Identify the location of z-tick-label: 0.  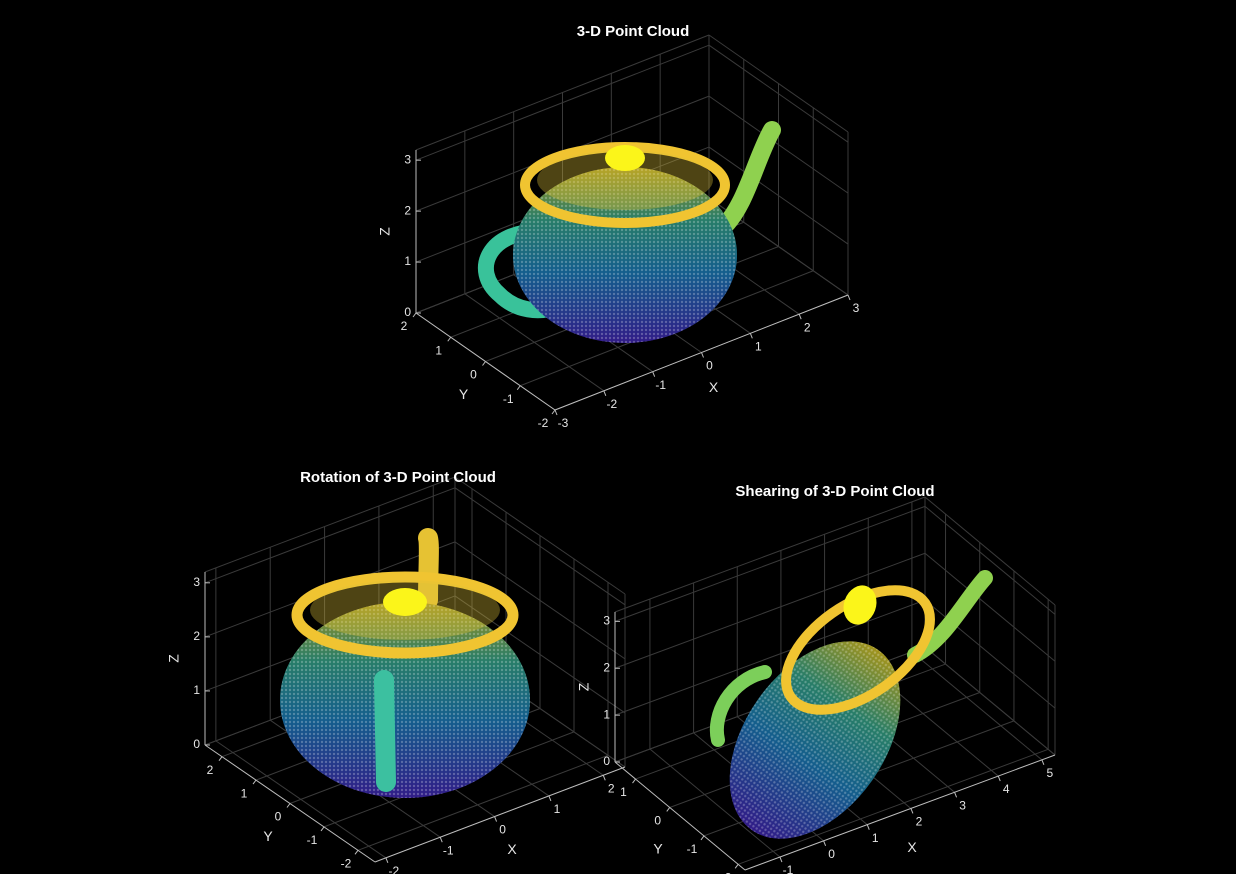
(407, 312).